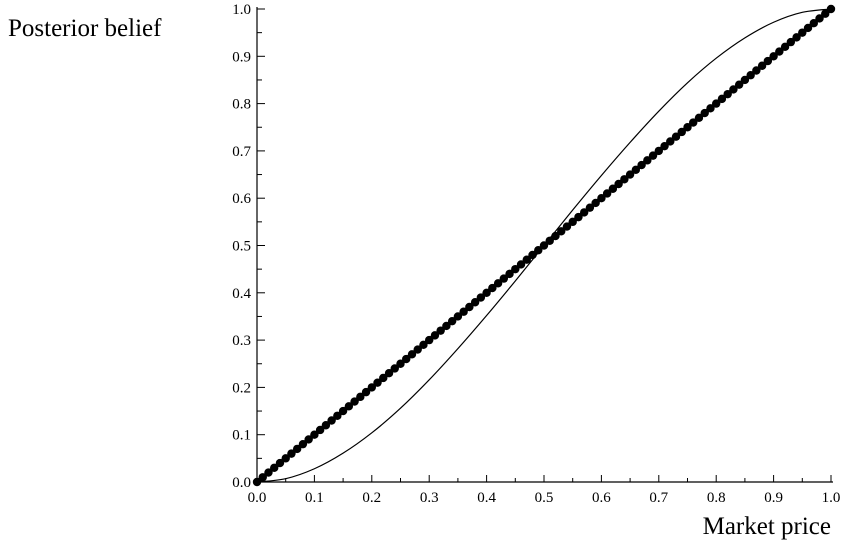 This screenshot has width=847, height=542. I want to click on y-tick-label: 0.5, so click(241, 247).